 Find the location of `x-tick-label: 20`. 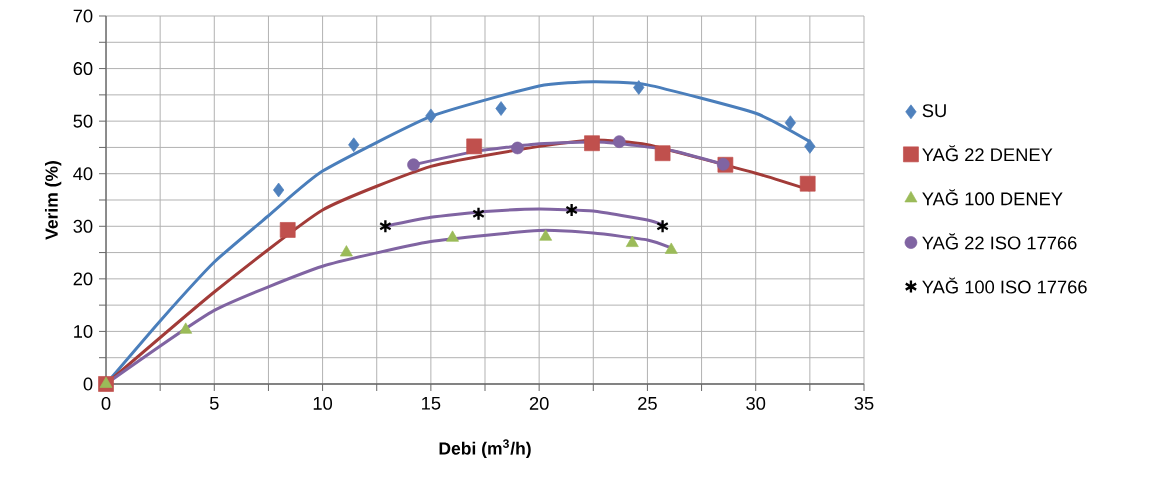

x-tick-label: 20 is located at coordinates (539, 403).